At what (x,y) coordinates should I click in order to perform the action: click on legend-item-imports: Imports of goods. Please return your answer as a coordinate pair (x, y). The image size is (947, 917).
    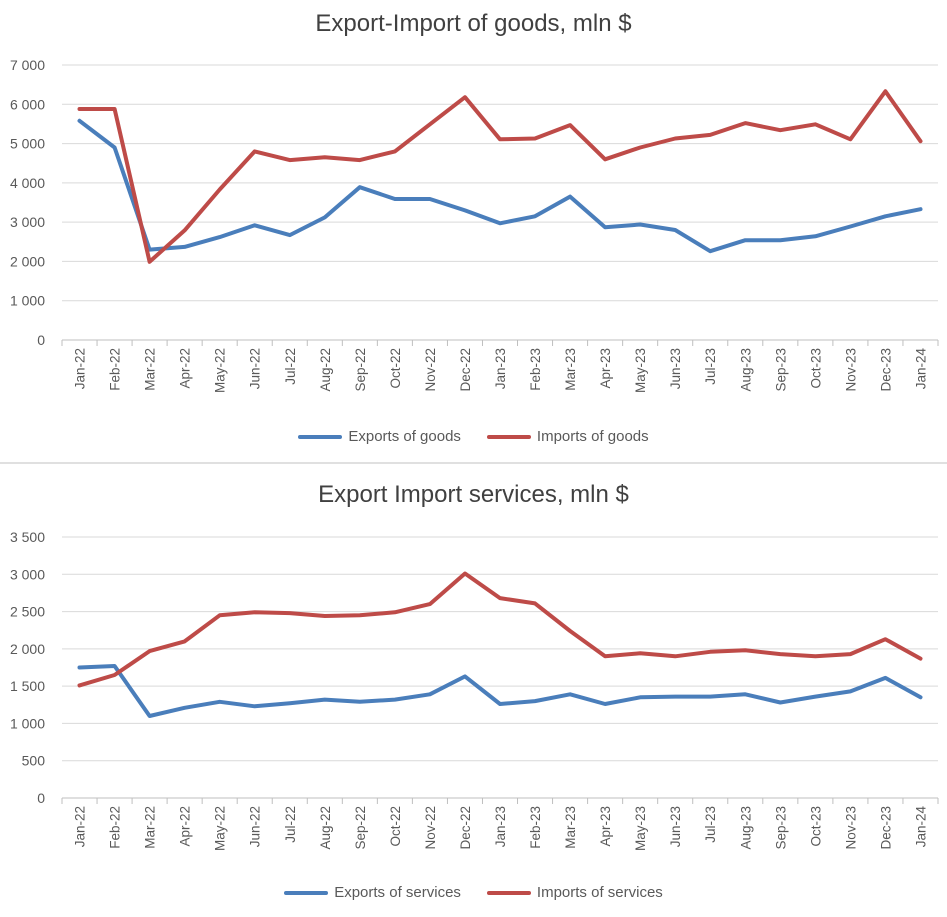
    Looking at the image, I should click on (567, 436).